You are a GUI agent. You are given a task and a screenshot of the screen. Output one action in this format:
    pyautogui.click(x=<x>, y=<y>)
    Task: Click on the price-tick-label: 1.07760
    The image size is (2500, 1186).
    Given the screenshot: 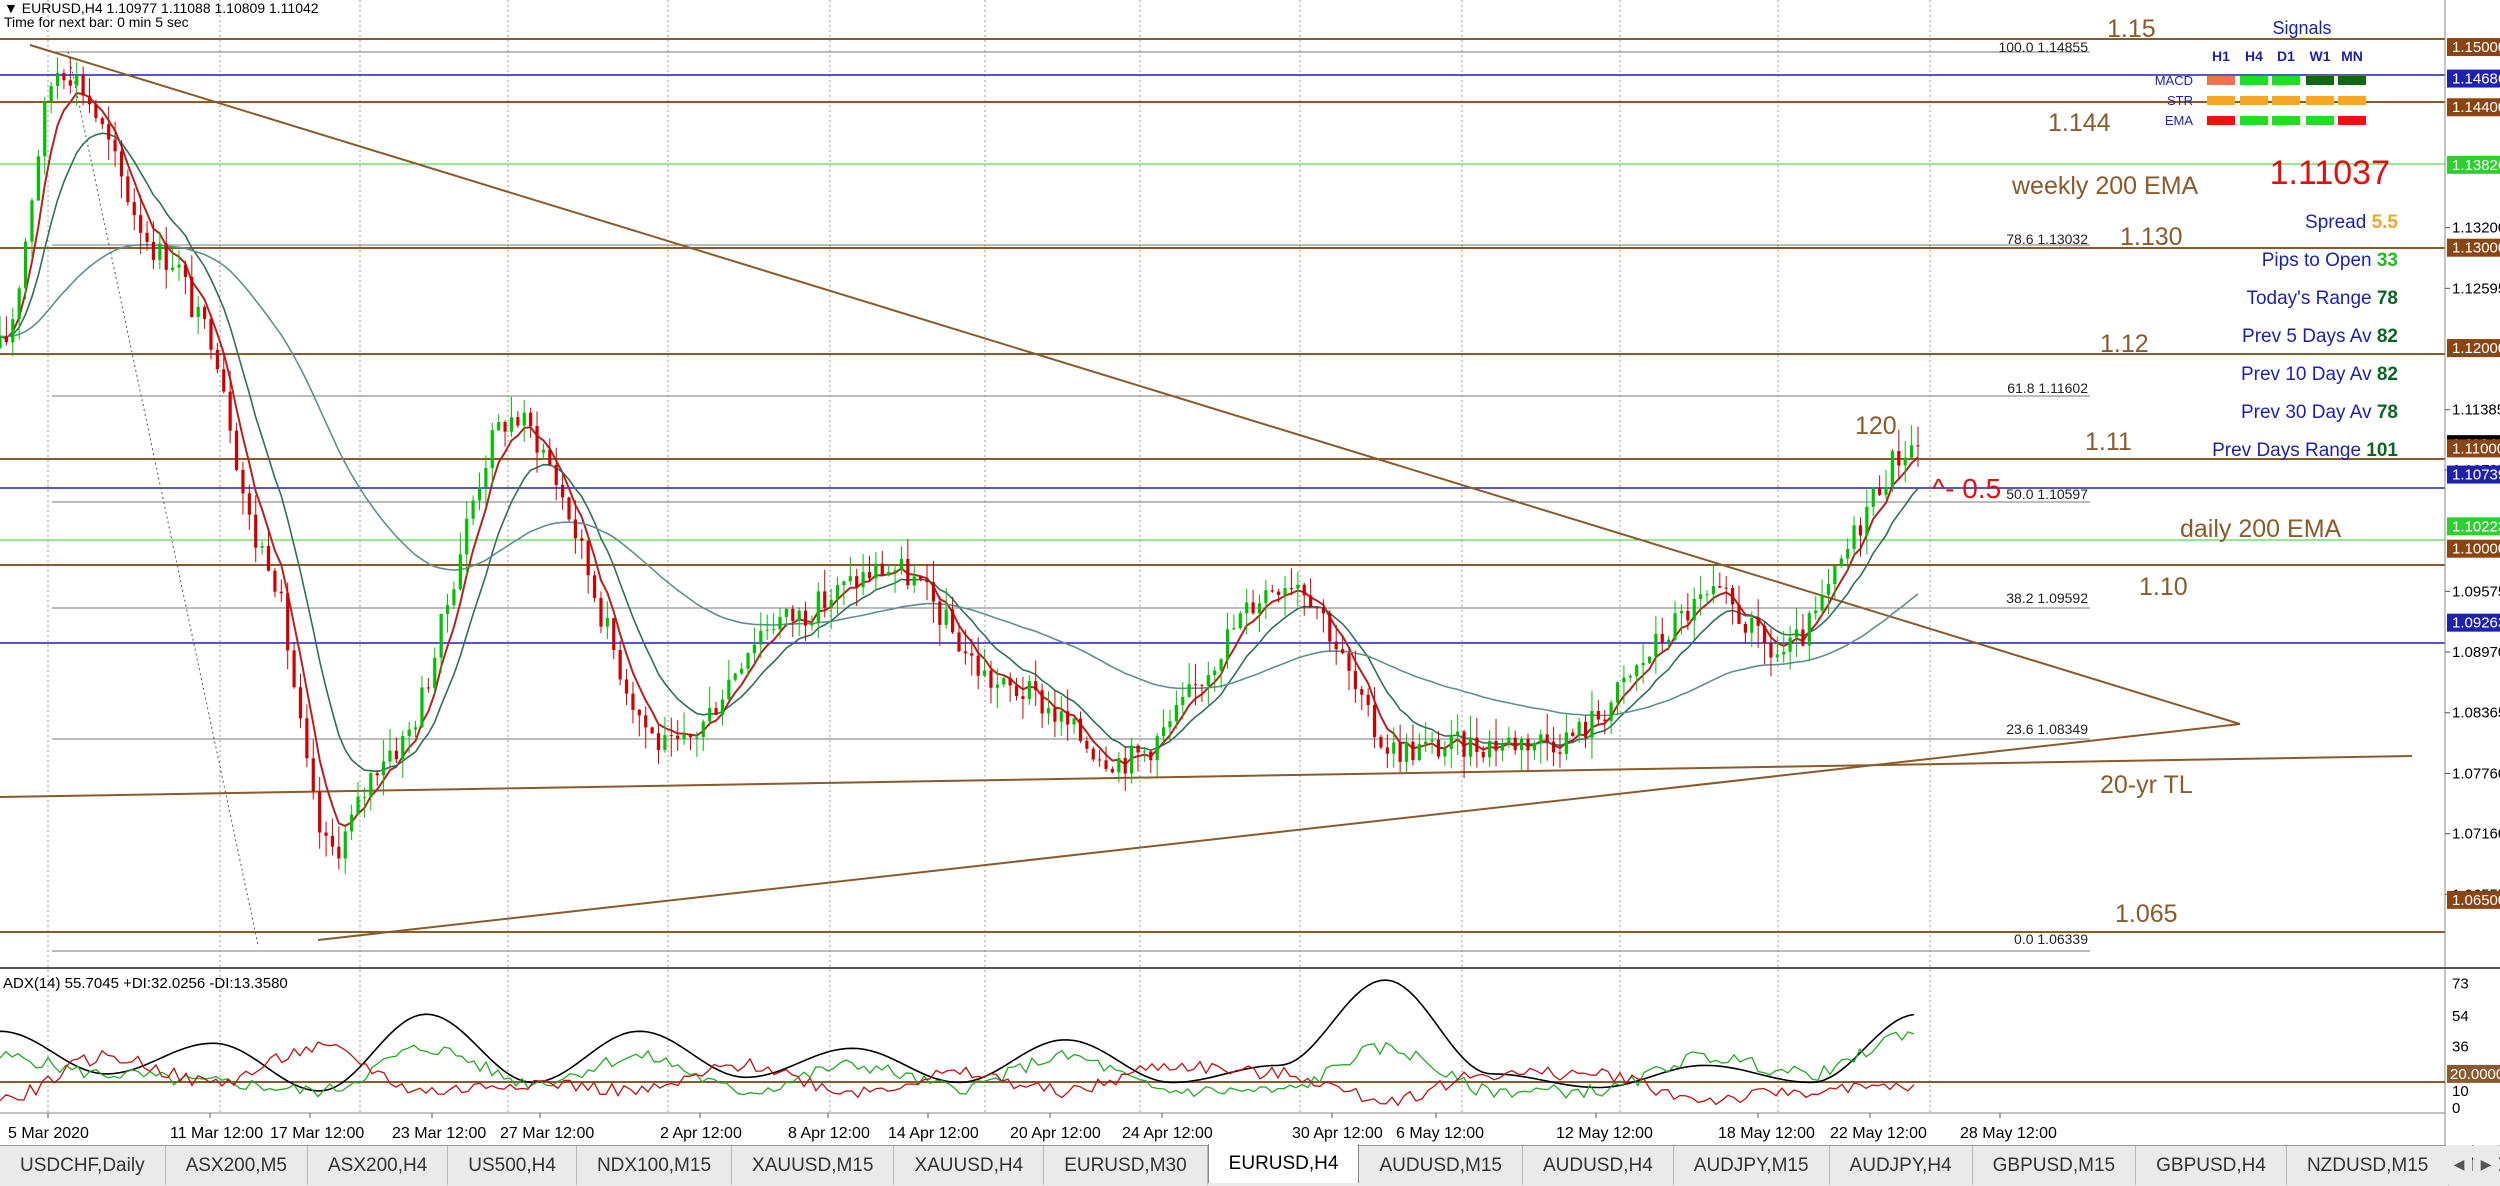 What is the action you would take?
    pyautogui.click(x=2476, y=773)
    